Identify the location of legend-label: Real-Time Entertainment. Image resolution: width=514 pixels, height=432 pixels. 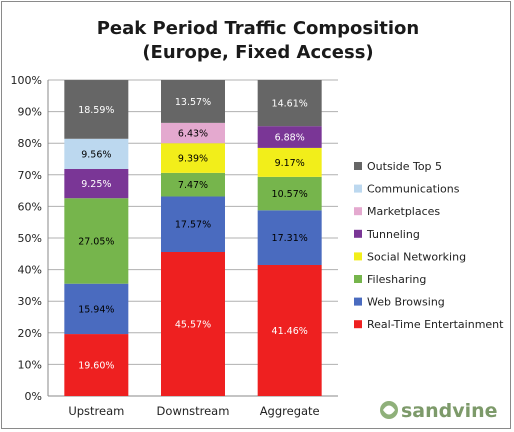
(435, 324).